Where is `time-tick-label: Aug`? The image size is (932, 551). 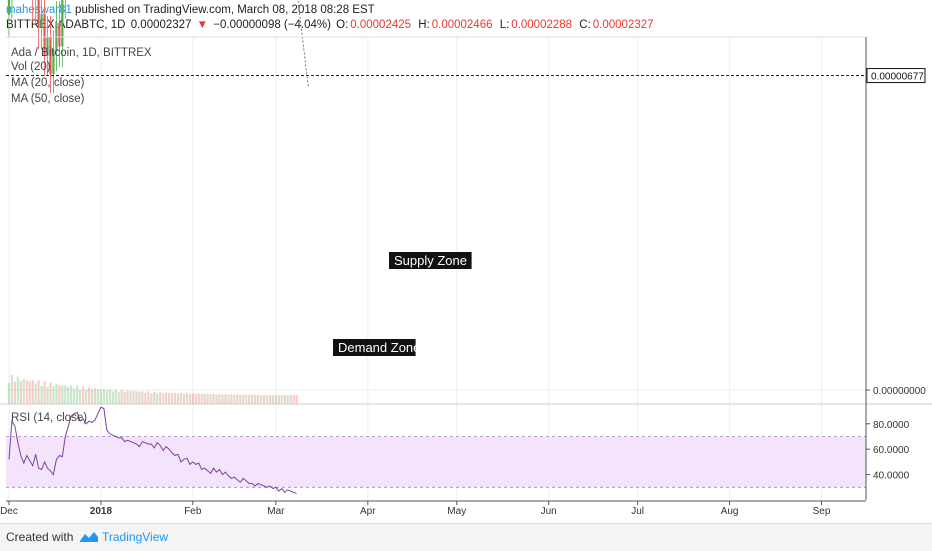
time-tick-label: Aug is located at coordinates (730, 511).